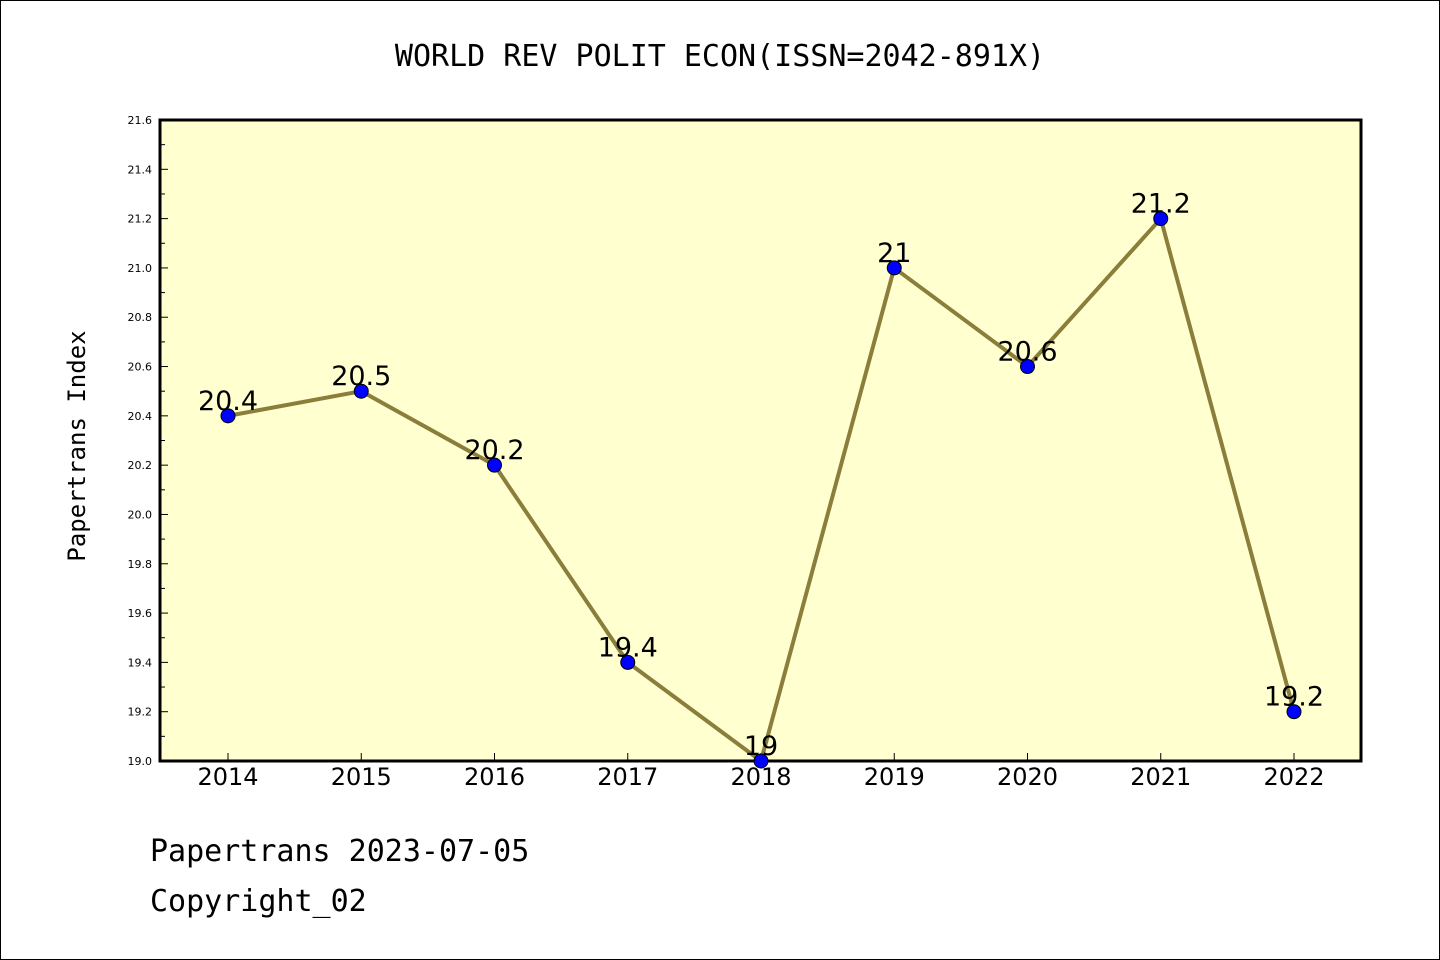 This screenshot has height=960, width=1440. What do you see at coordinates (761, 746) in the screenshot?
I see `data-label: 19` at bounding box center [761, 746].